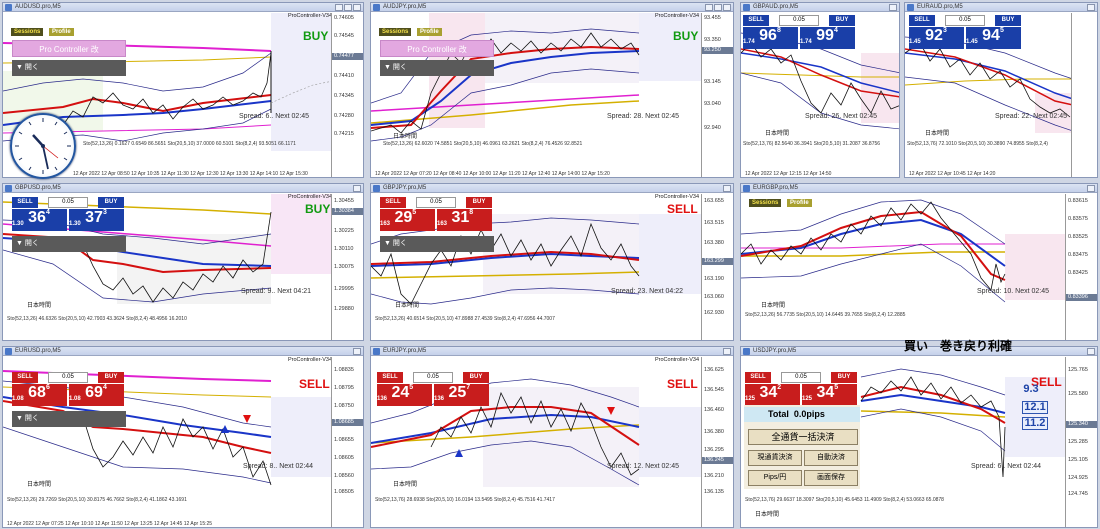  Describe the element at coordinates (993, 38) in the screenshot. I see `buy-price-button: 1.45 945` at that location.